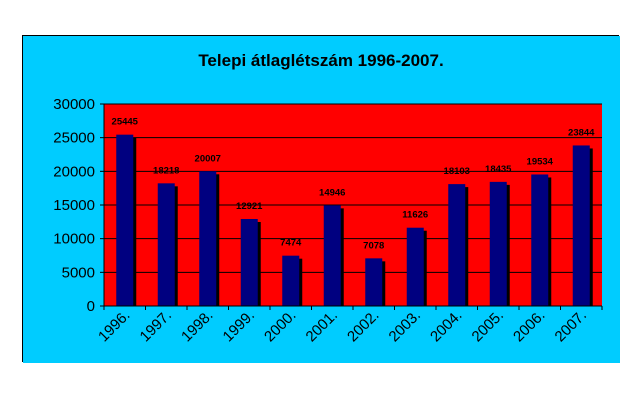 The image size is (640, 400). I want to click on data-label: 18435, so click(498, 169).